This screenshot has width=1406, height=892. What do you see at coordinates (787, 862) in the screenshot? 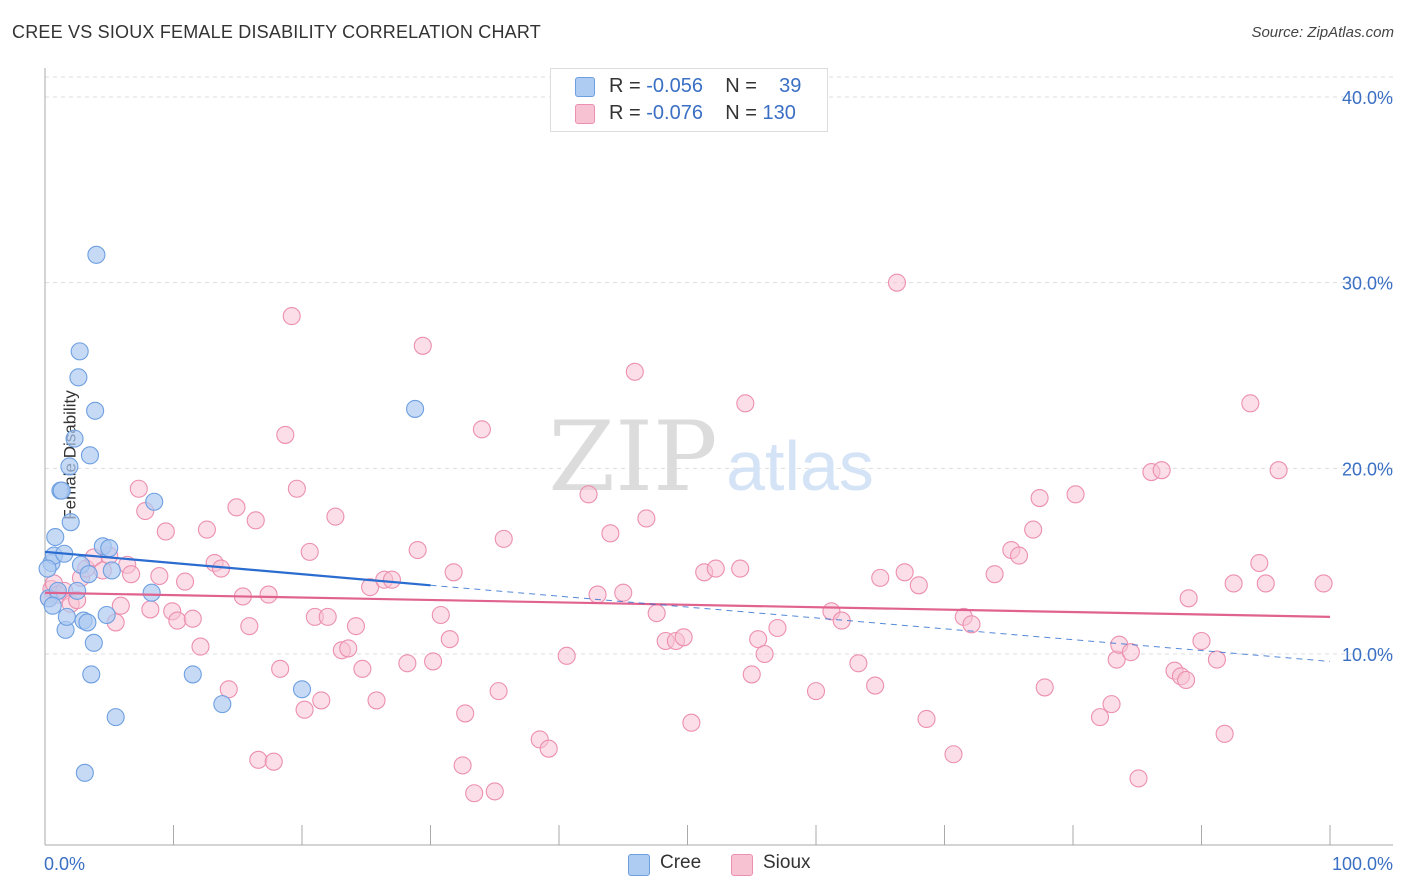
I see `sioux-series-name: Sioux` at bounding box center [787, 862].